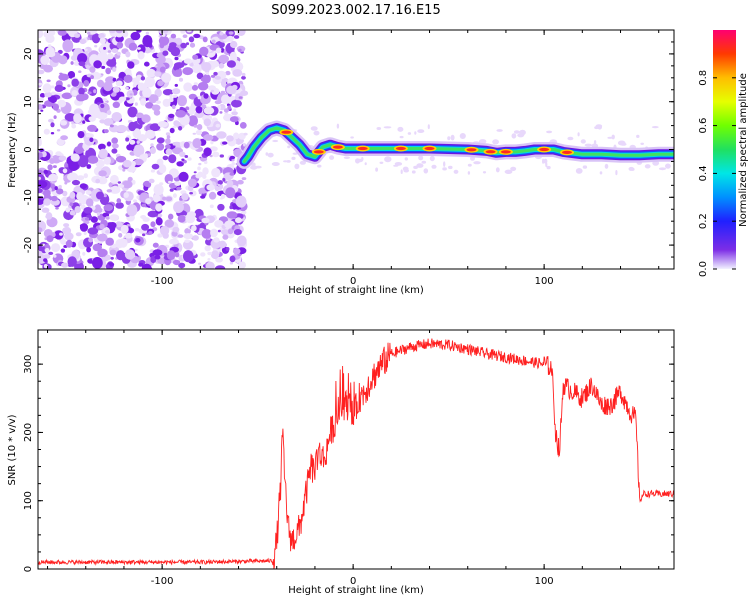 The height and width of the screenshot is (604, 750). Describe the element at coordinates (28, 54) in the screenshot. I see `spectrogram-ytick-label: 20` at that location.